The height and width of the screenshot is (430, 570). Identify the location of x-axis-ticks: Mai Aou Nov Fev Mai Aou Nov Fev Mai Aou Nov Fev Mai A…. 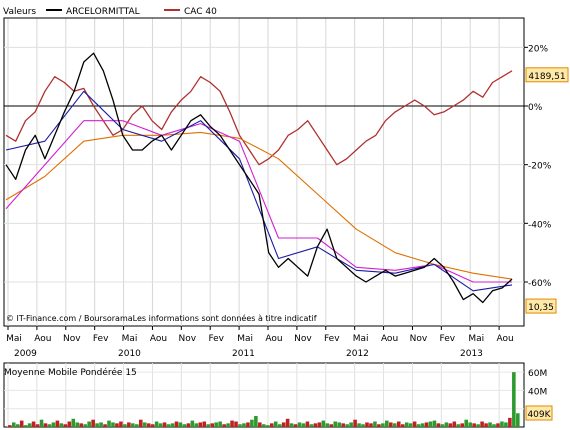
(260, 335).